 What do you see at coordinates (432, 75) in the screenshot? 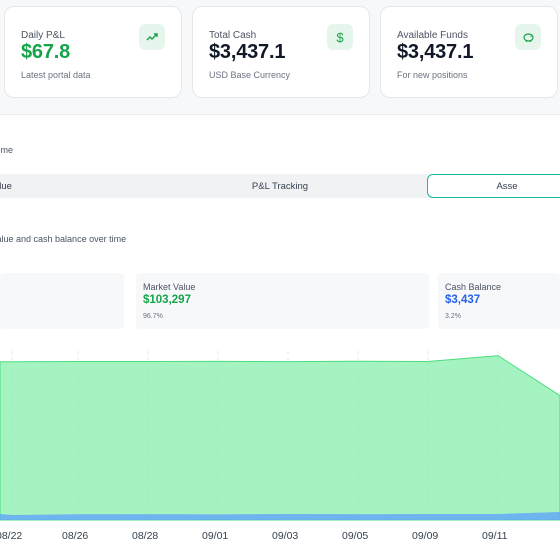
I see `available-funds-subtext: For new positions` at bounding box center [432, 75].